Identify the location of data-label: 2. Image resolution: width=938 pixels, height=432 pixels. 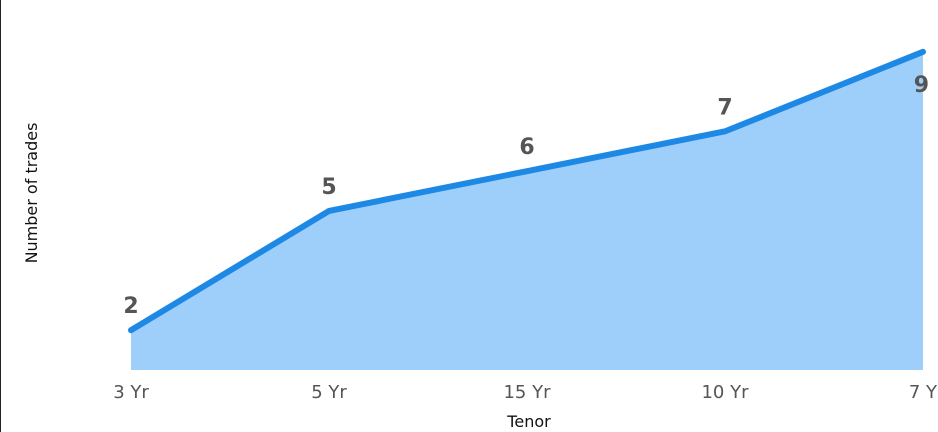
(130, 306).